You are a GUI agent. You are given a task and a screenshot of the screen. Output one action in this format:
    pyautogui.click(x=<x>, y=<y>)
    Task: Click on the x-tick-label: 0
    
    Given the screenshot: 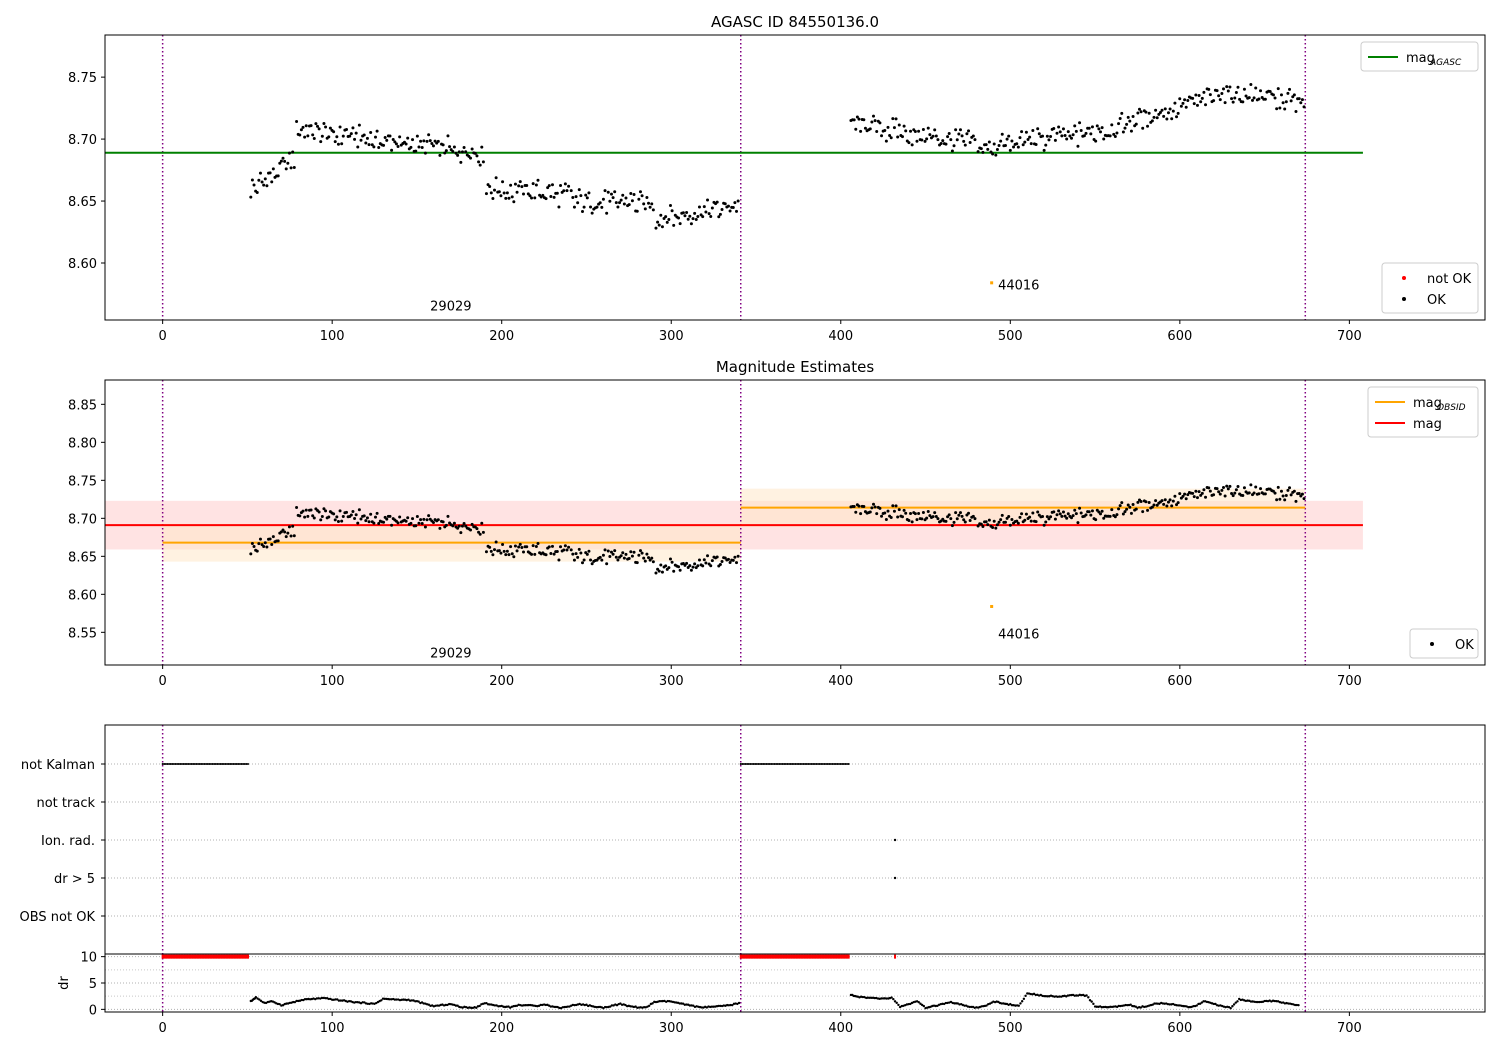 What is the action you would take?
    pyautogui.click(x=163, y=336)
    